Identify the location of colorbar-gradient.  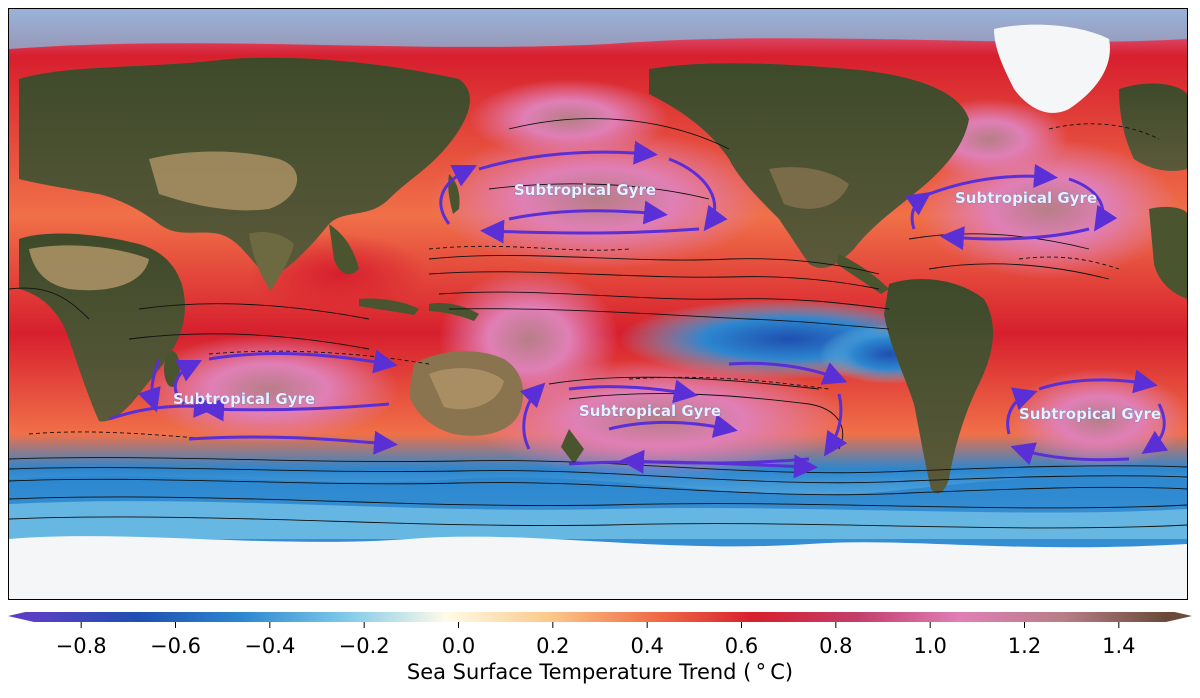
(600, 616).